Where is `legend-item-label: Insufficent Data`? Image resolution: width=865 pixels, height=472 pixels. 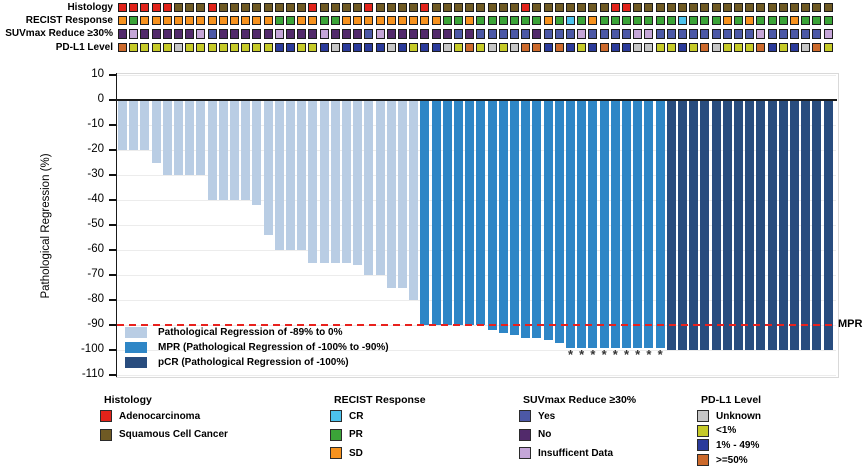
legend-item-label: Insufficent Data is located at coordinates (576, 453).